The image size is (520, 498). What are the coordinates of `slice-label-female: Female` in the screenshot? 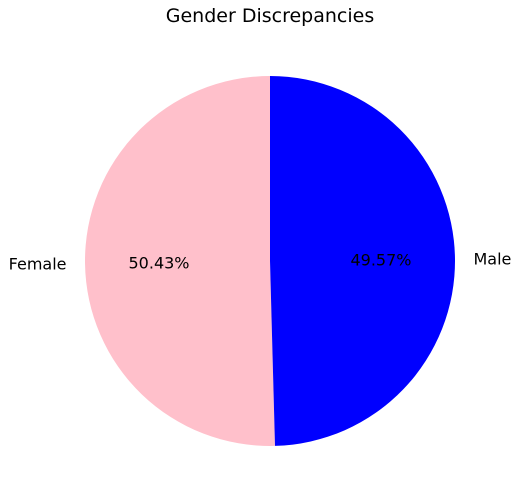 It's located at (38, 264).